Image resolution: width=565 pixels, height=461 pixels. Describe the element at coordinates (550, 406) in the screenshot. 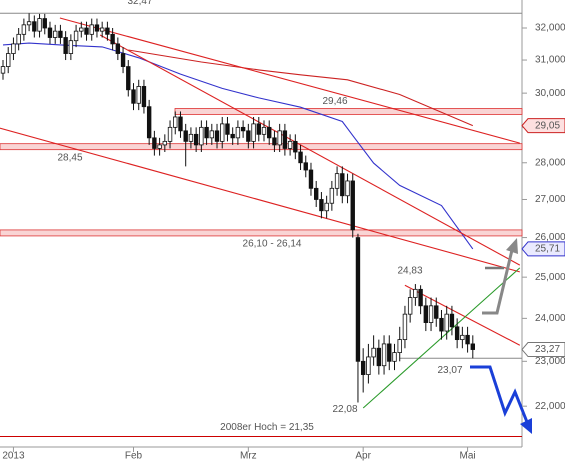

I see `y-tick-label: 22,000` at that location.